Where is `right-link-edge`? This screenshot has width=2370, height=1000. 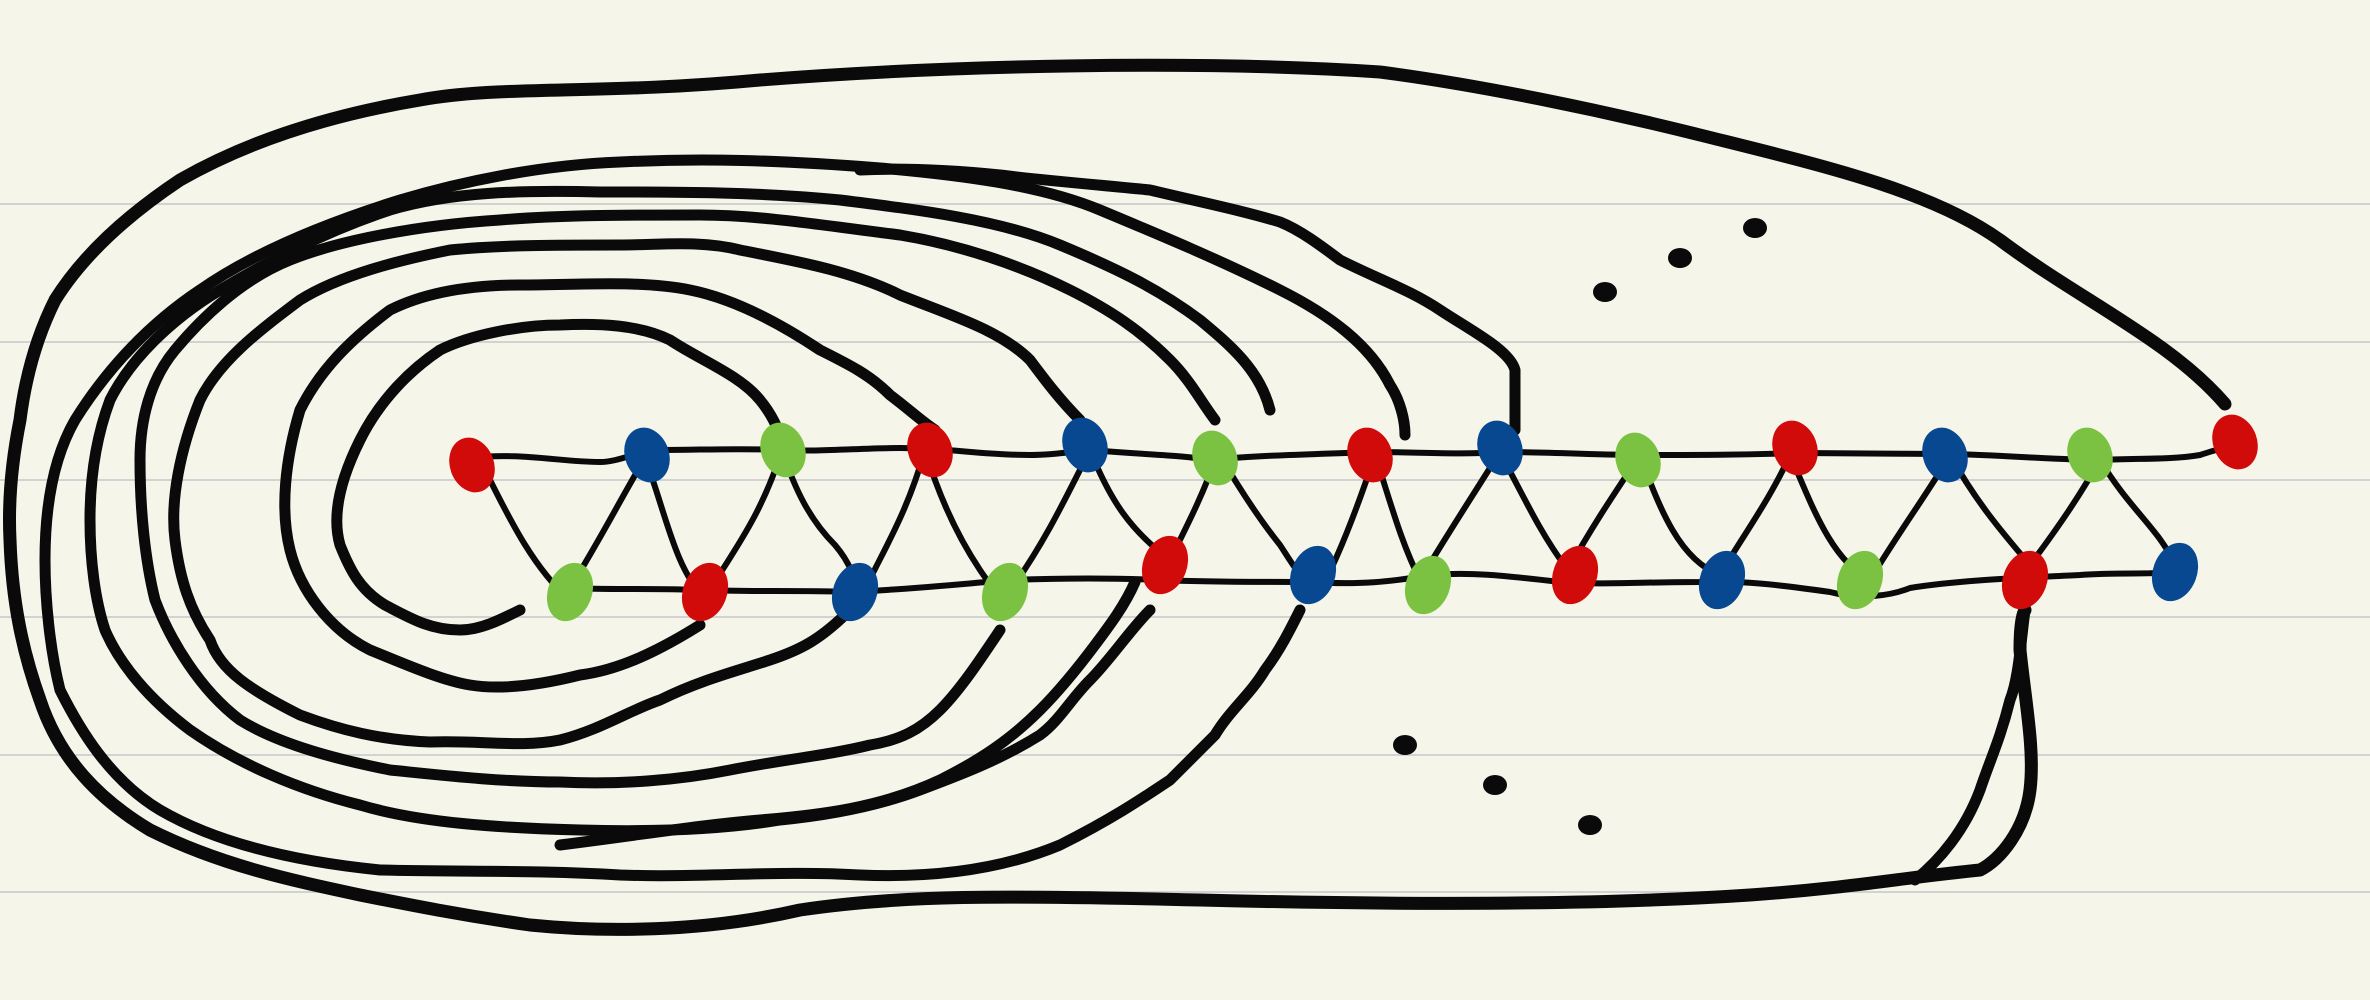 right-link-edge is located at coordinates (1970, 745).